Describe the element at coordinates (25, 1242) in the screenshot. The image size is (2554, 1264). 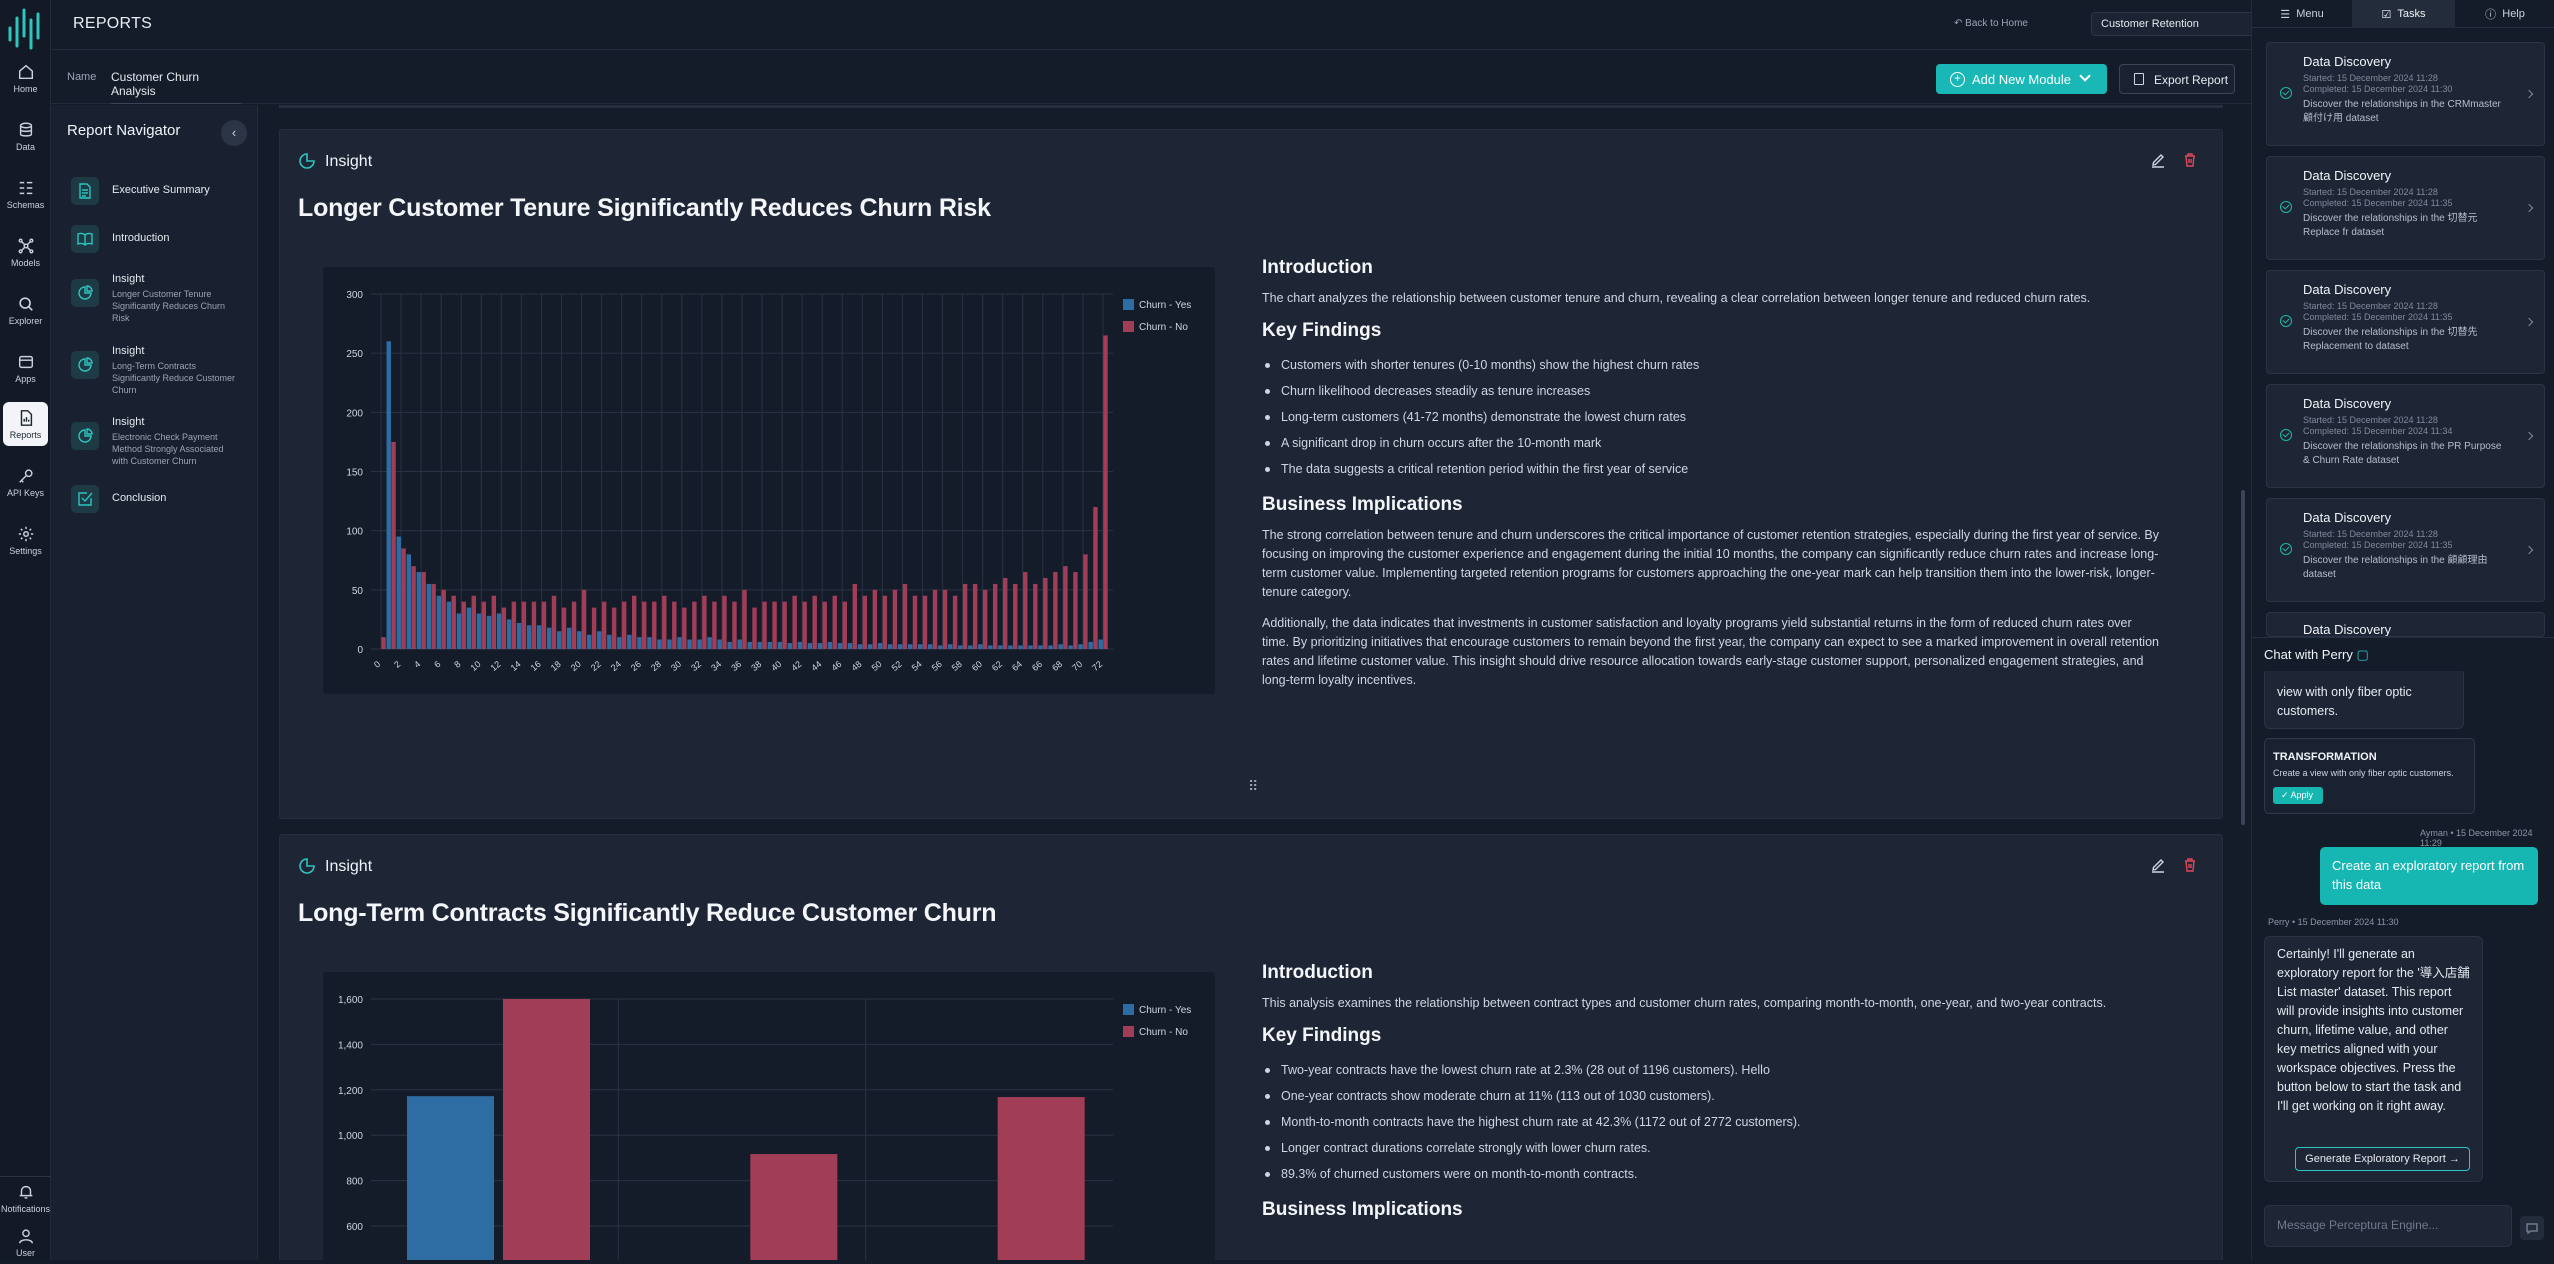
I see `rail-user: User` at that location.